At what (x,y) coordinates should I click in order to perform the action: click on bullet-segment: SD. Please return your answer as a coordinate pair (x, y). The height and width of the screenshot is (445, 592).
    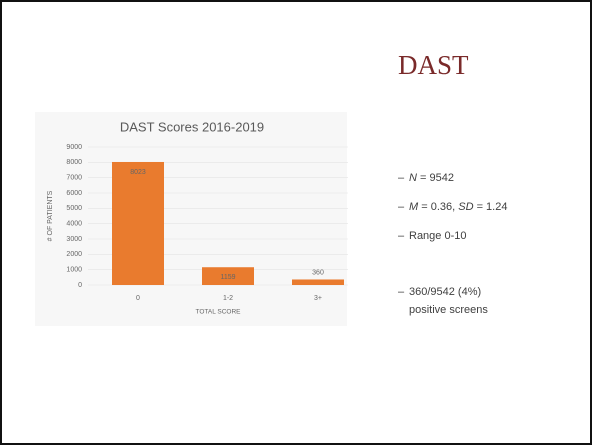
    Looking at the image, I should click on (465, 207).